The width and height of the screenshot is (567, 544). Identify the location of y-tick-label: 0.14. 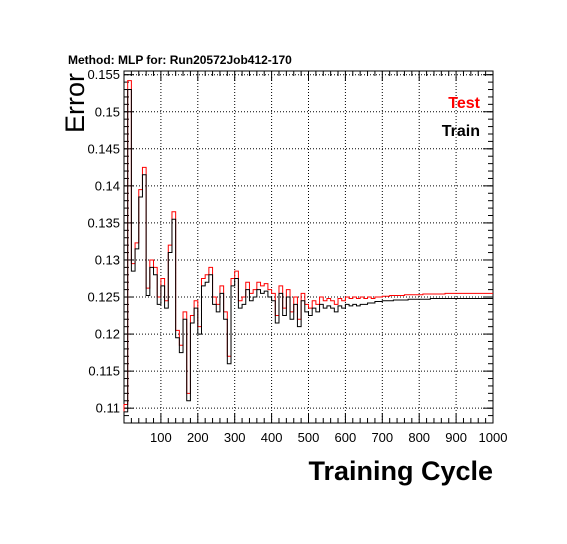
(107, 185).